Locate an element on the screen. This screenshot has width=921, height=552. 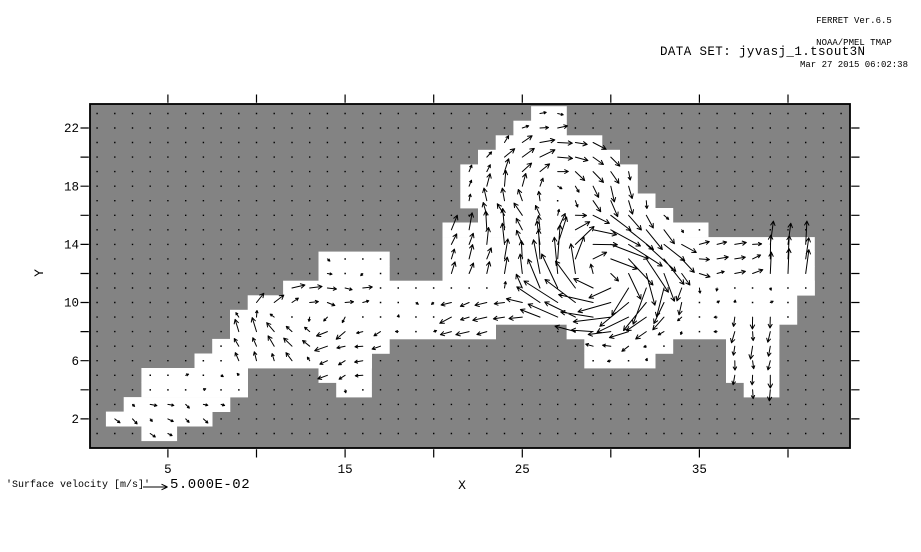
x-tick-label: 25 is located at coordinates (522, 470).